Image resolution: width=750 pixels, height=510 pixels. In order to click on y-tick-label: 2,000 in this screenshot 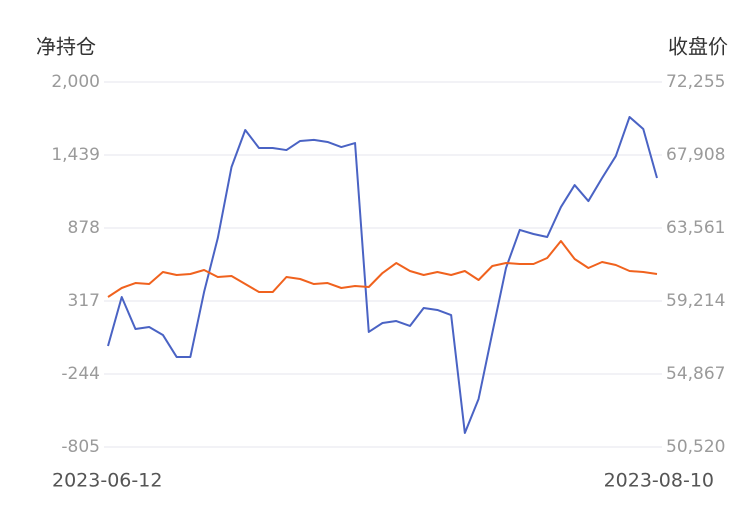, I will do `click(75, 82)`.